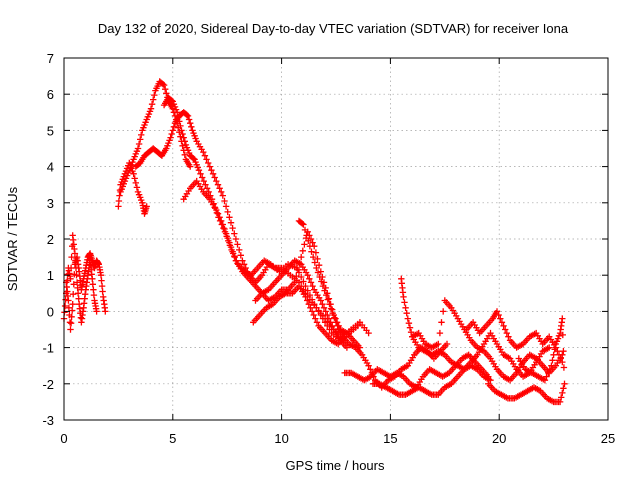 The width and height of the screenshot is (640, 480). Describe the element at coordinates (50, 58) in the screenshot. I see `y-tick-label: 7` at that location.